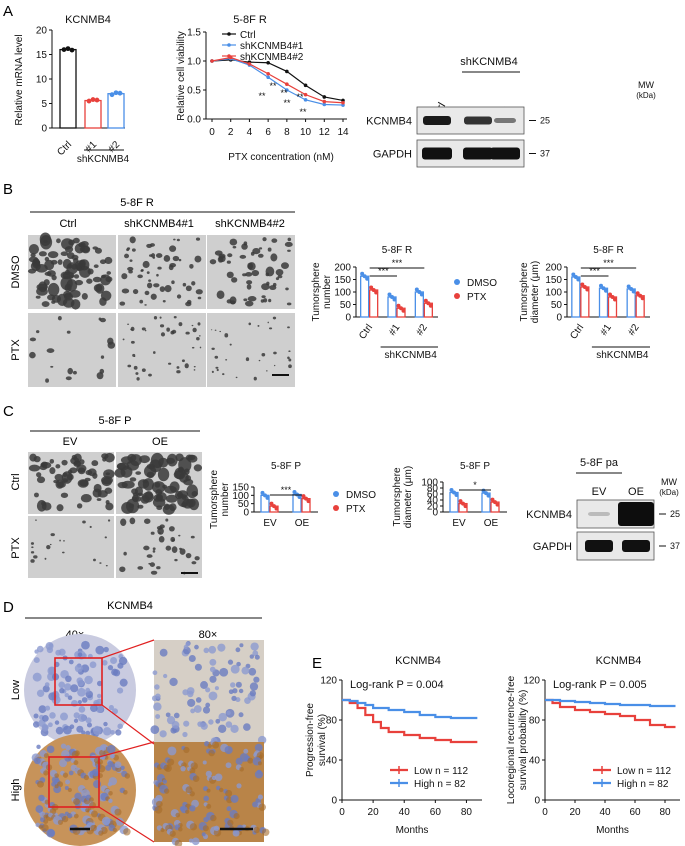 The height and width of the screenshot is (846, 685). What do you see at coordinates (126, 824) in the screenshot?
I see `ihc-zoom-line` at bounding box center [126, 824].